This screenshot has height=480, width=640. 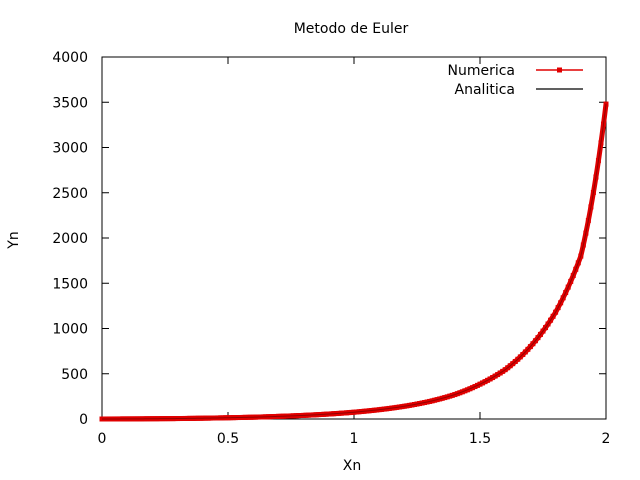 What do you see at coordinates (515, 80) in the screenshot?
I see `legend: Numerica Analitica` at bounding box center [515, 80].